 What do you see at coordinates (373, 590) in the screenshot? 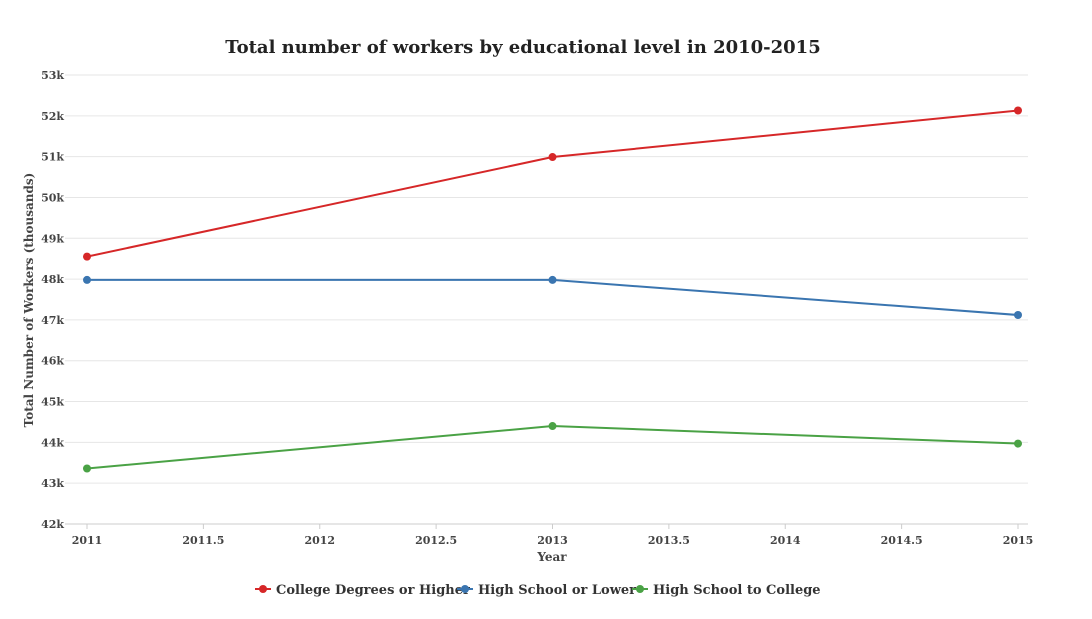
I see `legend-label: College Degrees or Higher` at bounding box center [373, 590].